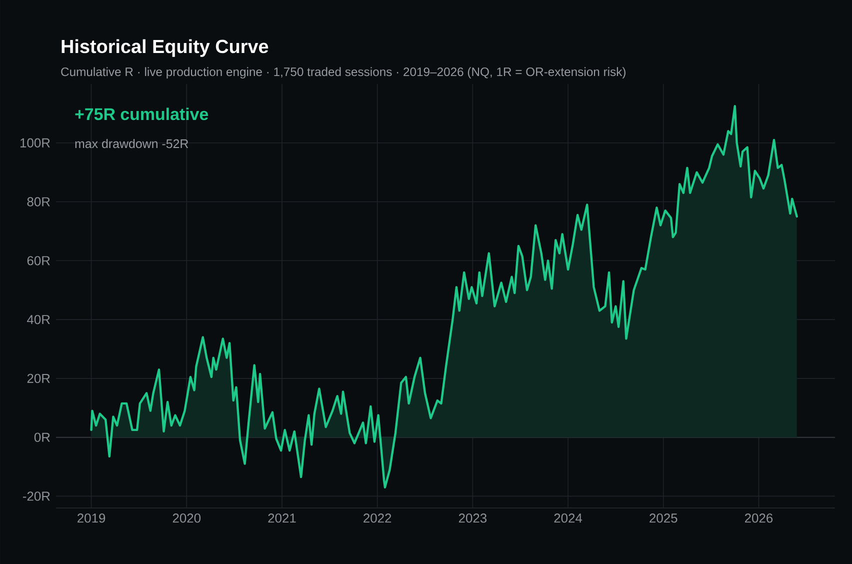 The height and width of the screenshot is (564, 852). What do you see at coordinates (343, 73) in the screenshot?
I see `chart-subtitle: Cumulative R · live production engine · 1,750 traded sessions · 2019–2026 (NQ, 1R = OR-extension risk)` at bounding box center [343, 73].